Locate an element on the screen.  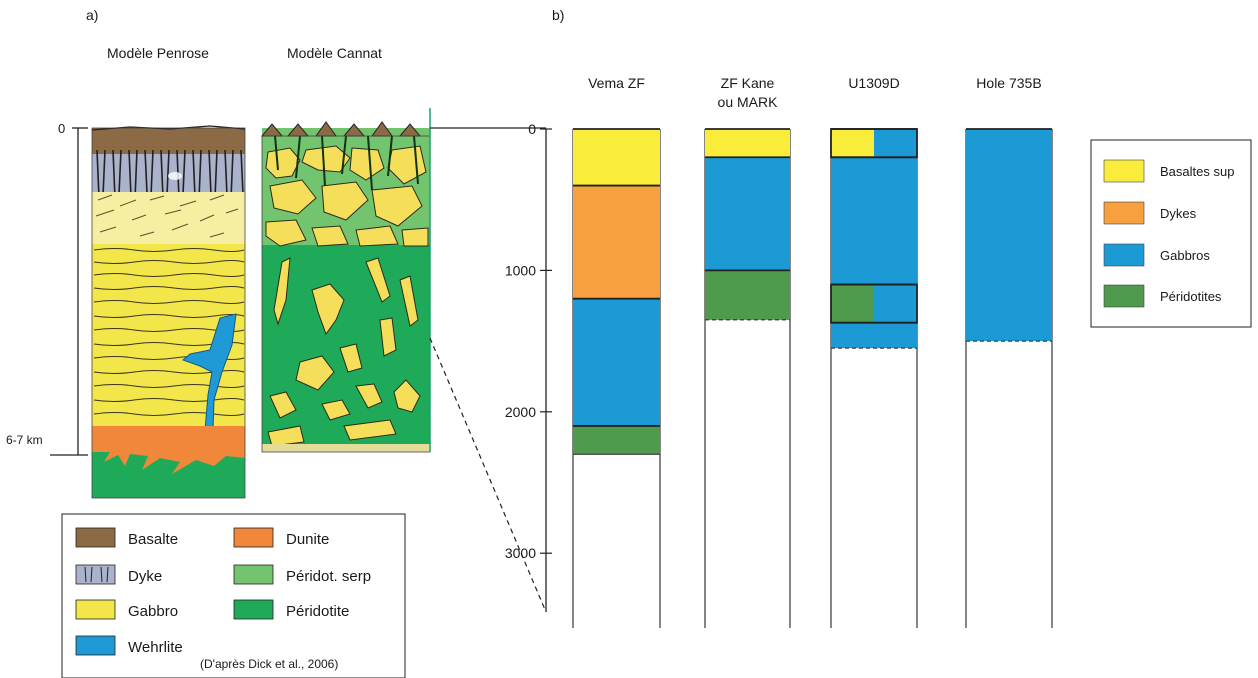
axis-b-tick-label: 3000 is located at coordinates (520, 553).